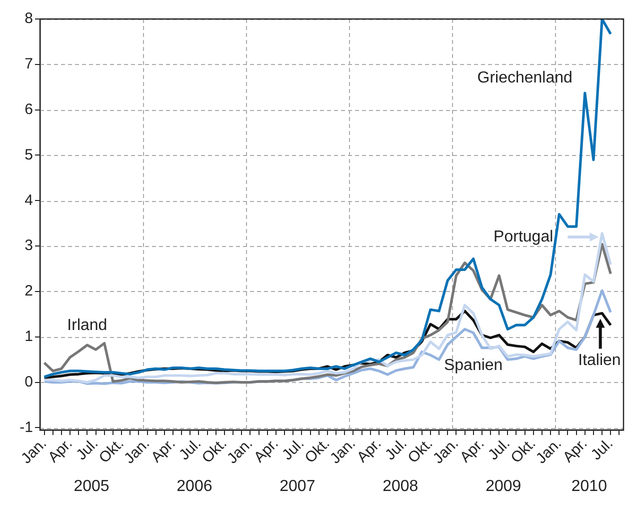 Image resolution: width=640 pixels, height=505 pixels. What do you see at coordinates (92, 486) in the screenshot?
I see `text: 2005` at bounding box center [92, 486].